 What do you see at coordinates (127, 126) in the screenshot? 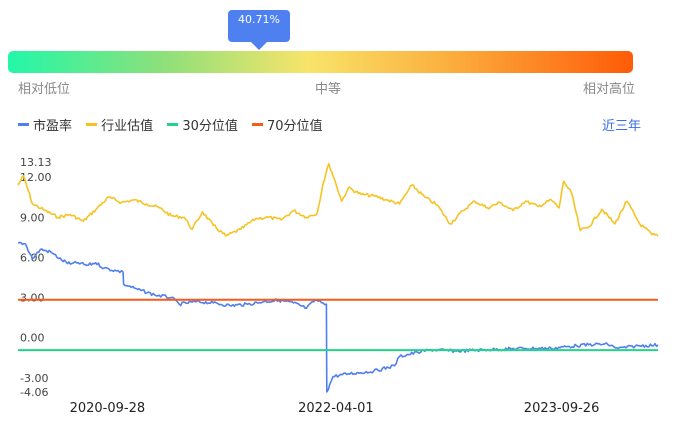
I see `legend-label-industry: 行业估值` at bounding box center [127, 126].